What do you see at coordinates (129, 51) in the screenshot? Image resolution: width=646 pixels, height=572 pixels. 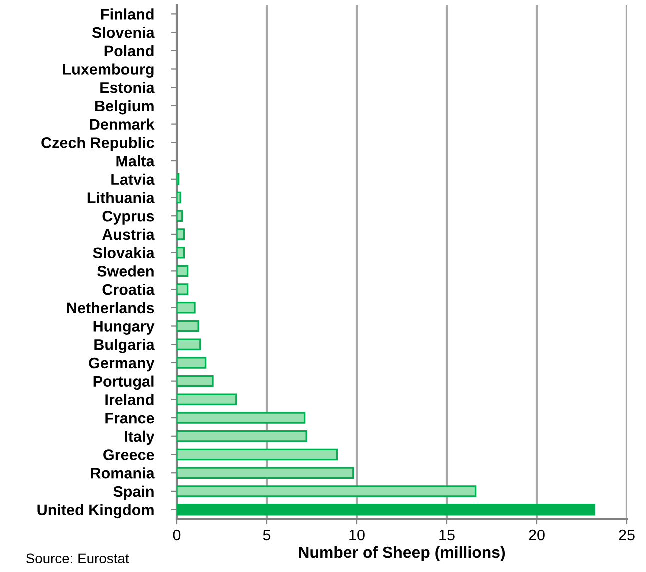 I see `y-tick-label: Poland` at bounding box center [129, 51].